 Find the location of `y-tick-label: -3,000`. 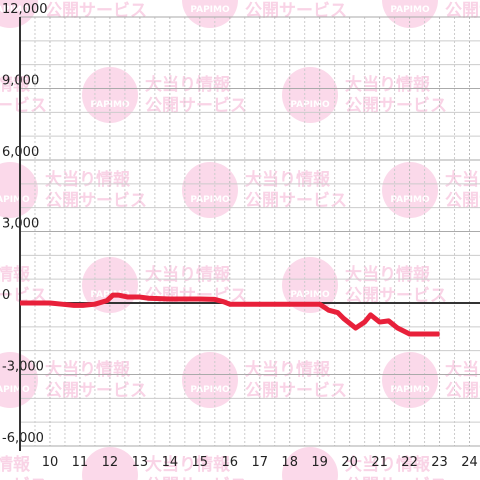

y-tick-label: -3,000 is located at coordinates (23, 367).